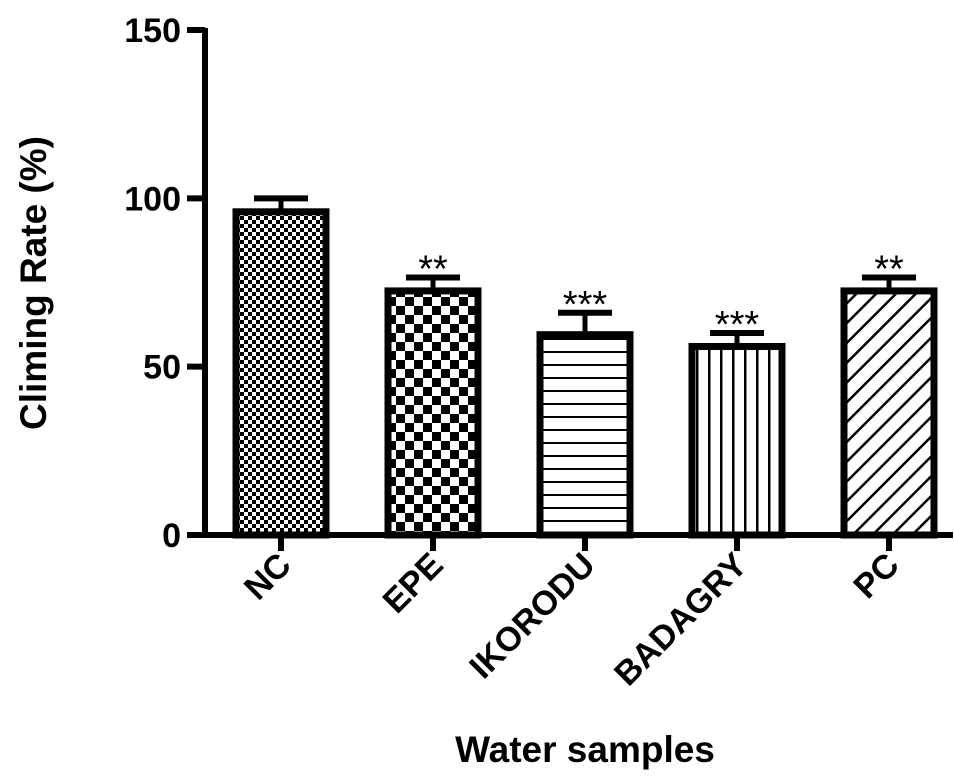 The height and width of the screenshot is (777, 954). What do you see at coordinates (681, 620) in the screenshot?
I see `x-tick-label-badagry: BADAGRY` at bounding box center [681, 620].